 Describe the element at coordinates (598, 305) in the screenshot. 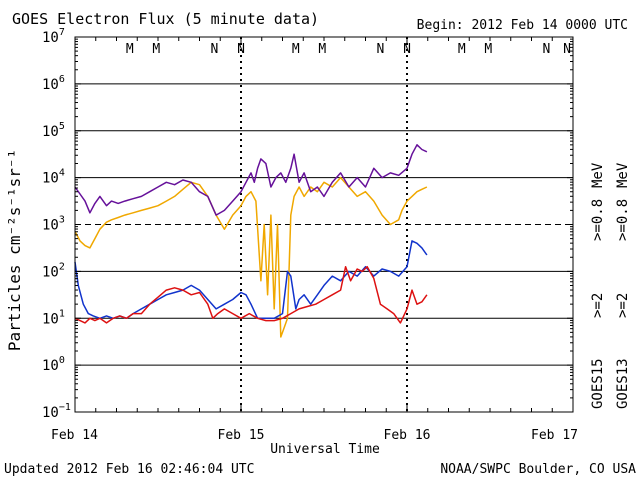

I see `legend-goes15-2mev: >=2` at that location.